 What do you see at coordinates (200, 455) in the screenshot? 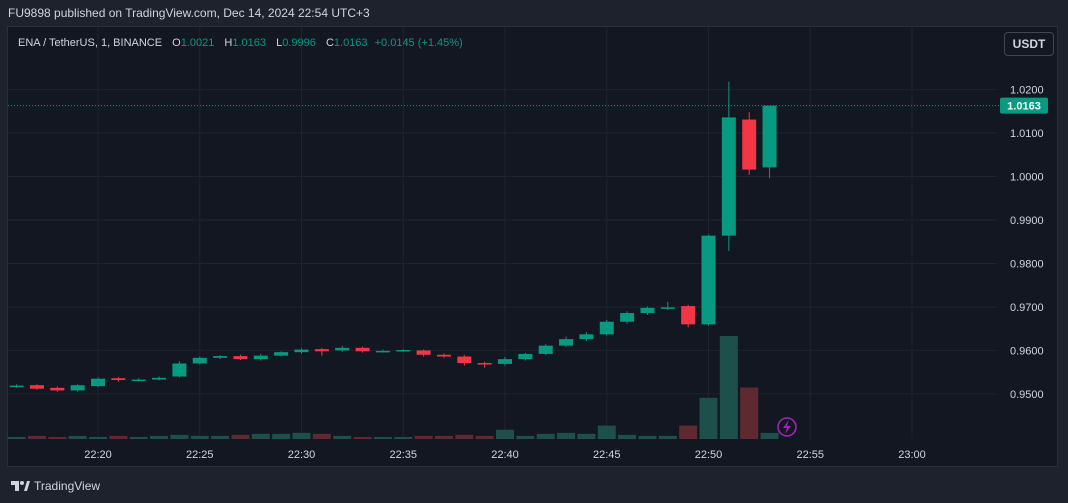
I see `x-tick-label: 22:25` at bounding box center [200, 455].